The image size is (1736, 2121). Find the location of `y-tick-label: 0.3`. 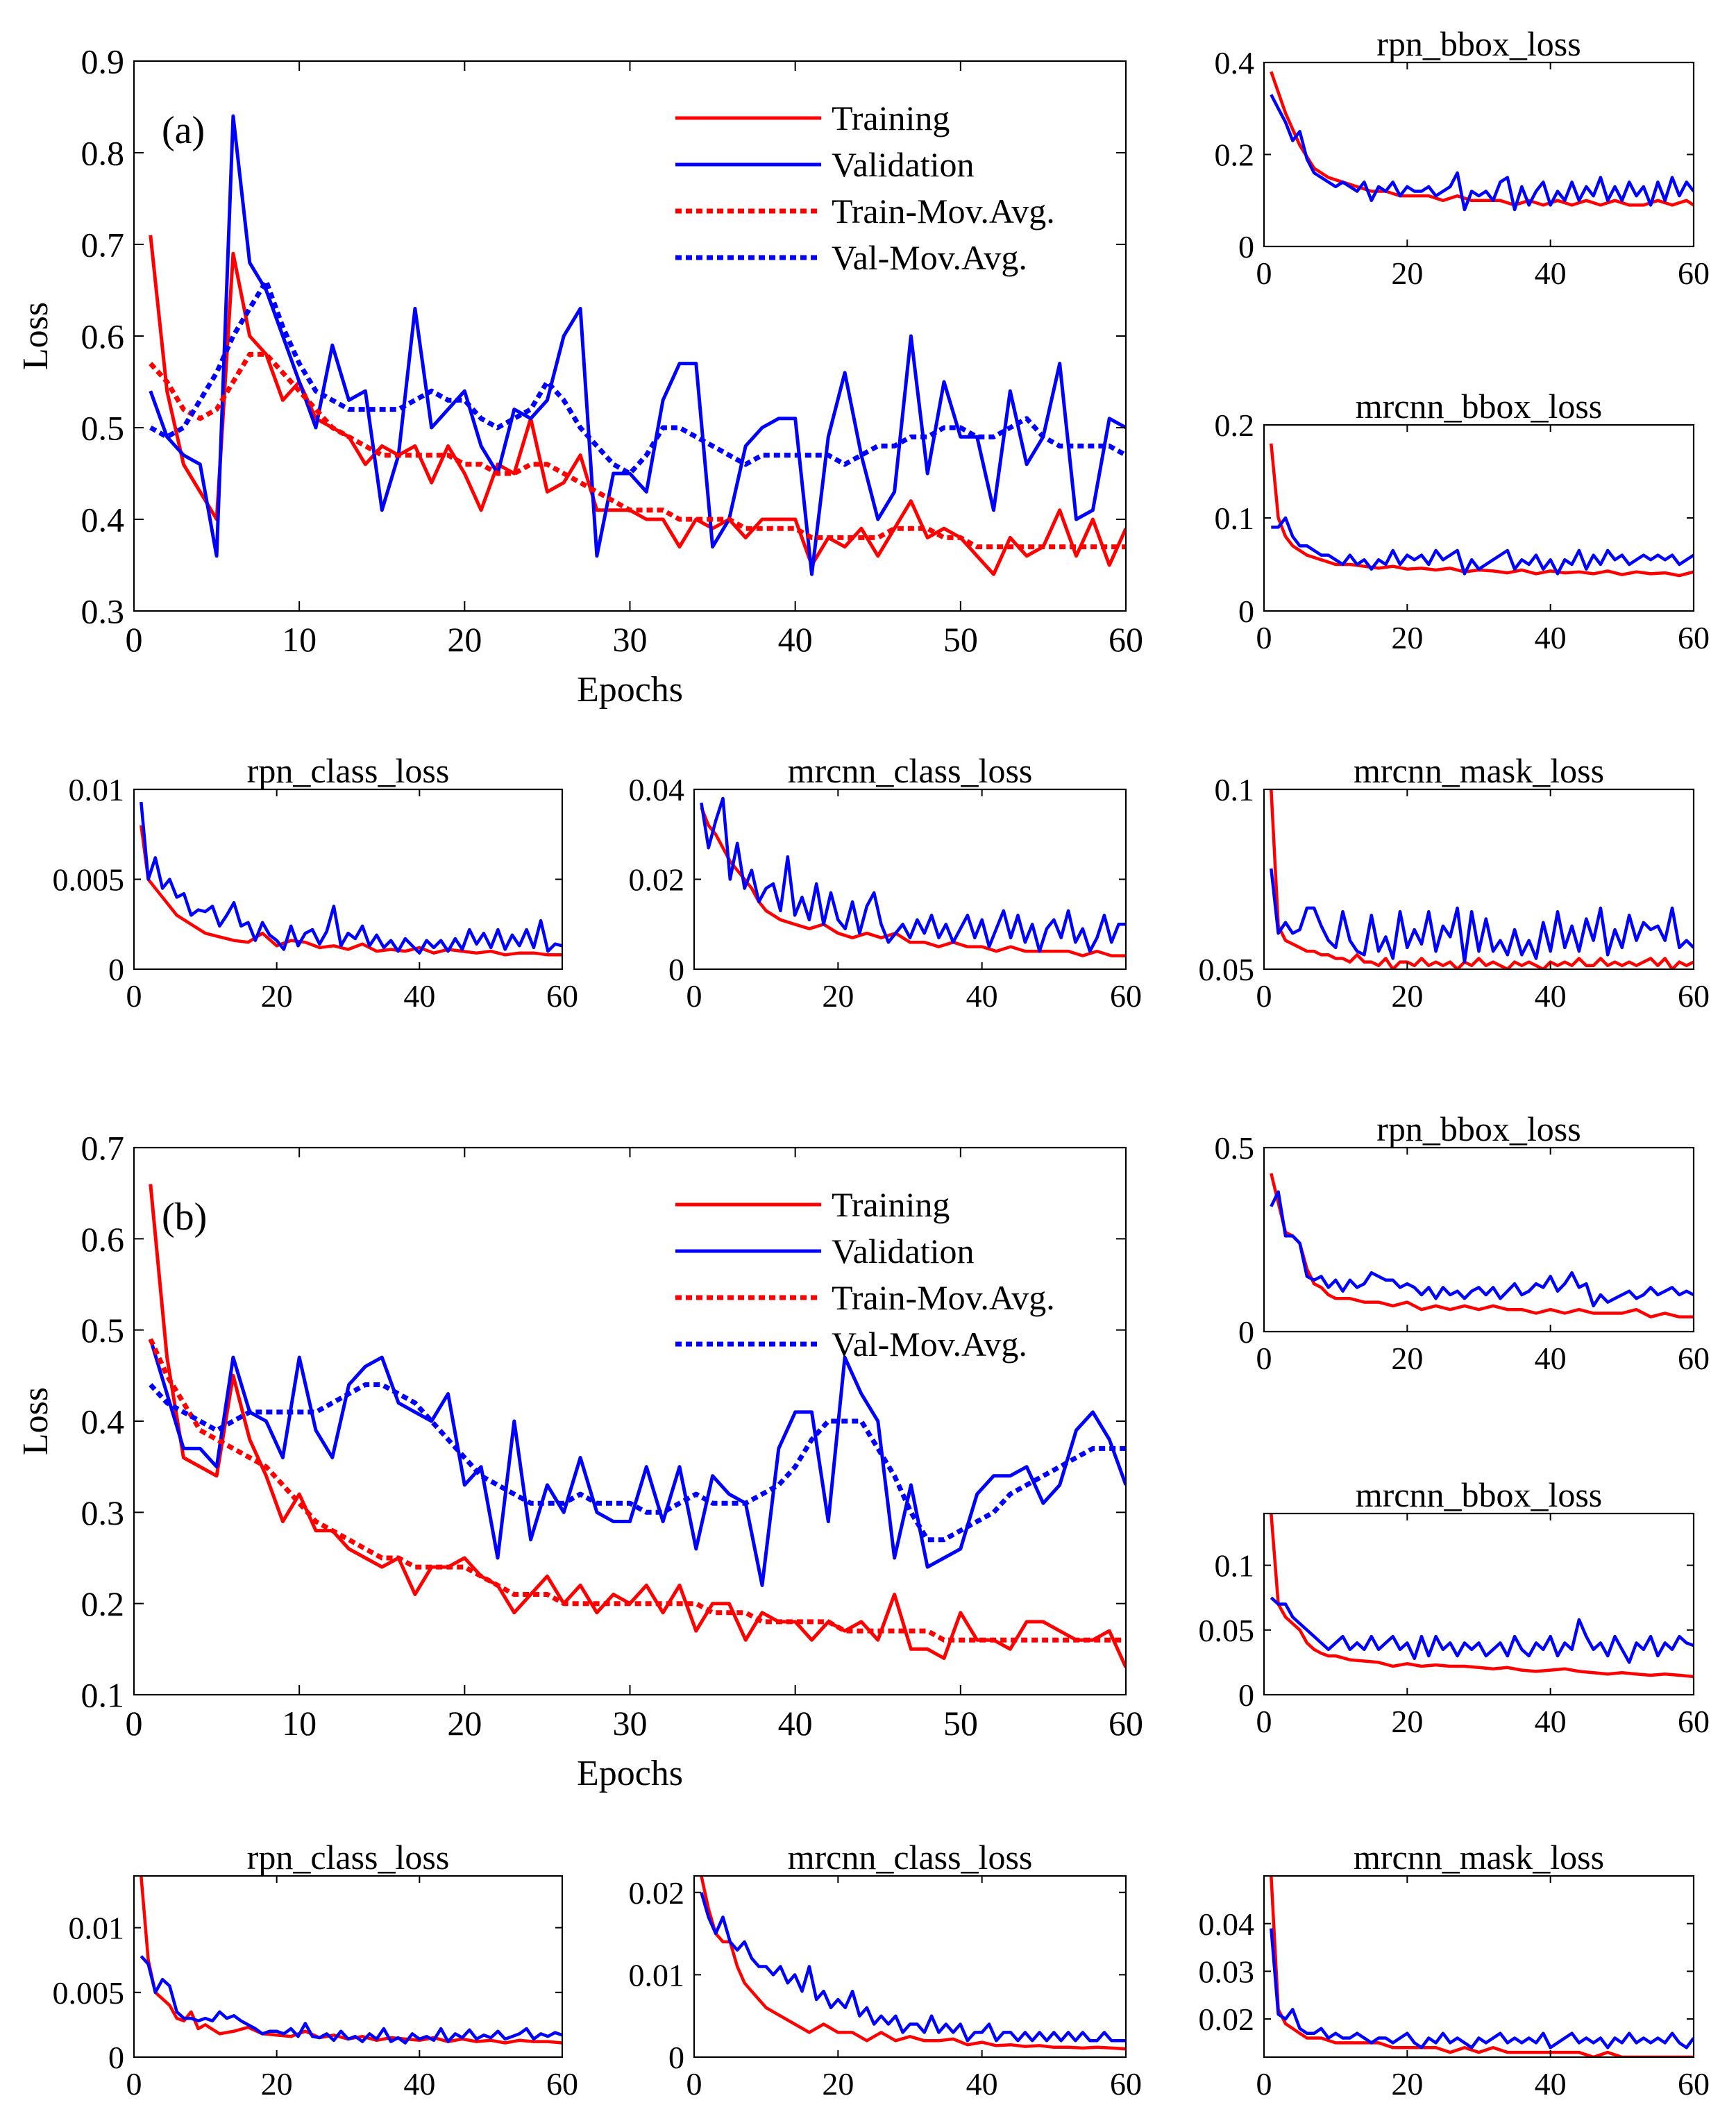

y-tick-label: 0.3 is located at coordinates (103, 1513).